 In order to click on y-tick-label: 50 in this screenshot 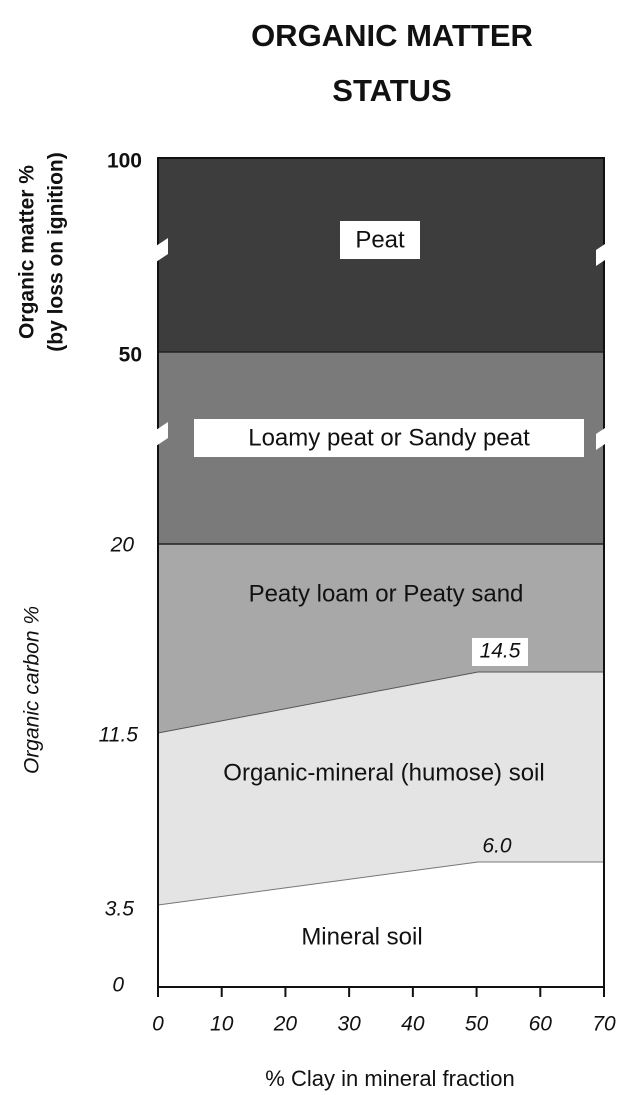, I will do `click(130, 355)`.